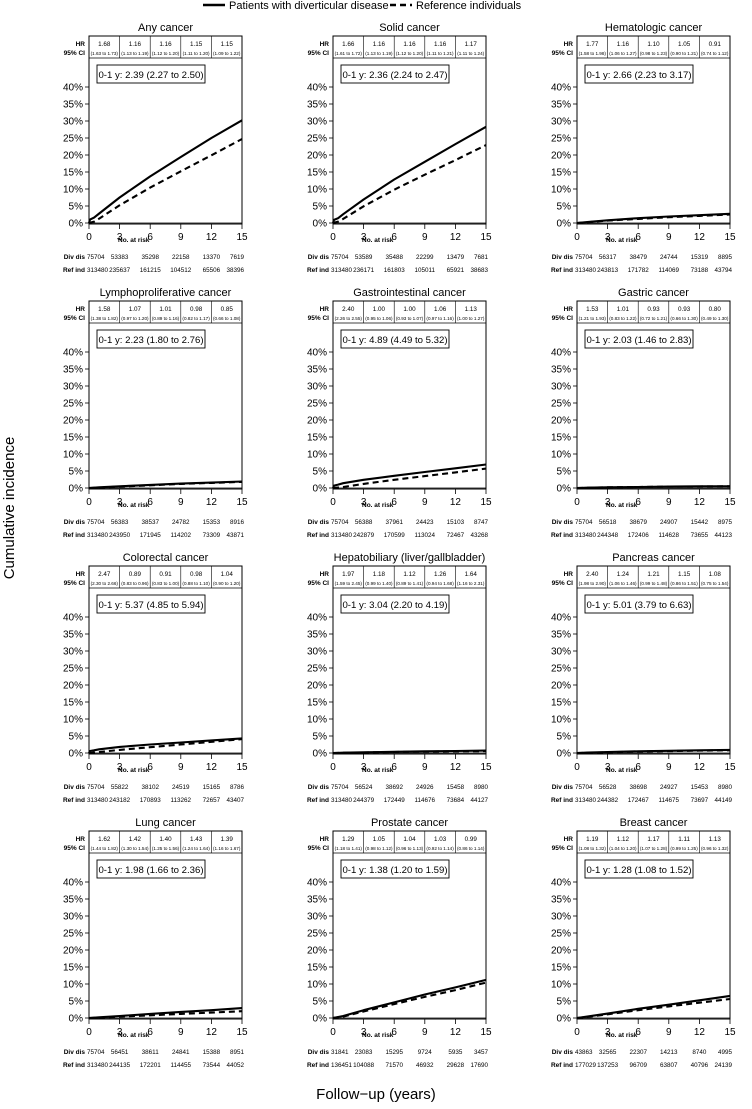 This screenshot has height=1109, width=752. Describe the element at coordinates (349, 848) in the screenshot. I see `ci-value: (1.18 to 1.41)` at that location.